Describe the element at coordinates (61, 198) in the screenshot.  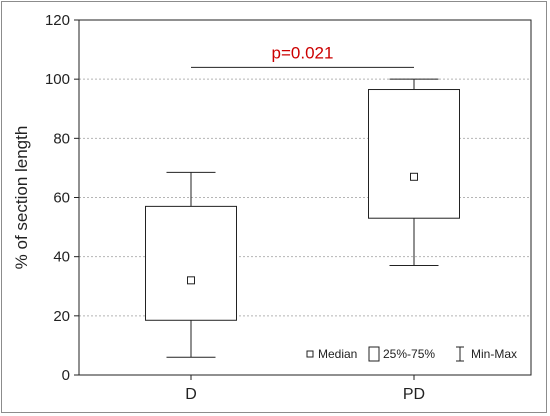
I see `y-tick-label-60: 60` at that location.